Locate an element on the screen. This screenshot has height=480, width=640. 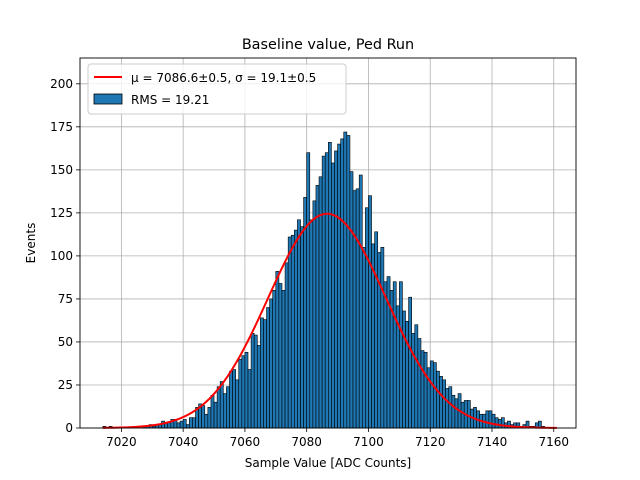
x-tick-label: 7160 is located at coordinates (553, 442).